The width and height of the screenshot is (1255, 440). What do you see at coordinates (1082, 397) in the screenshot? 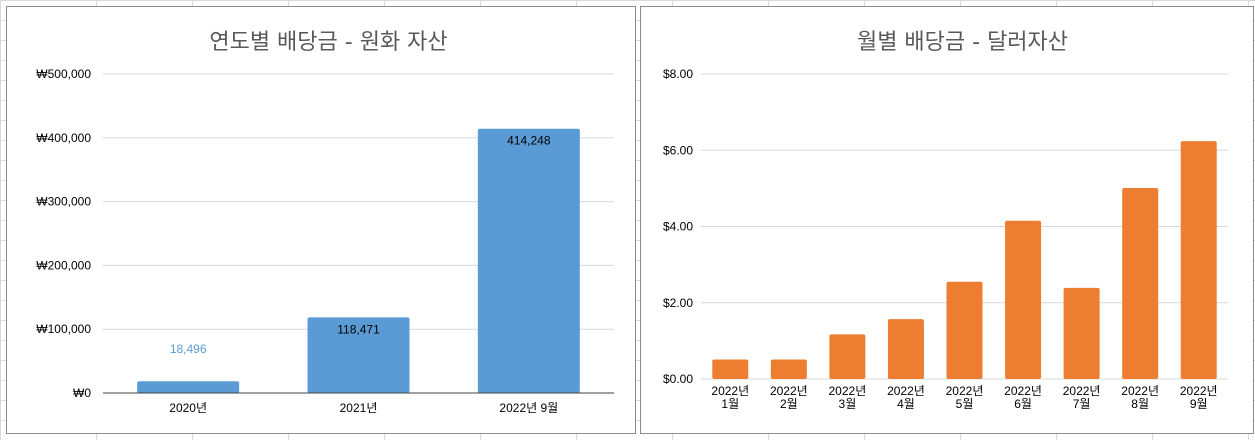
I see `x-tick-label: 2022년 7월` at bounding box center [1082, 397].